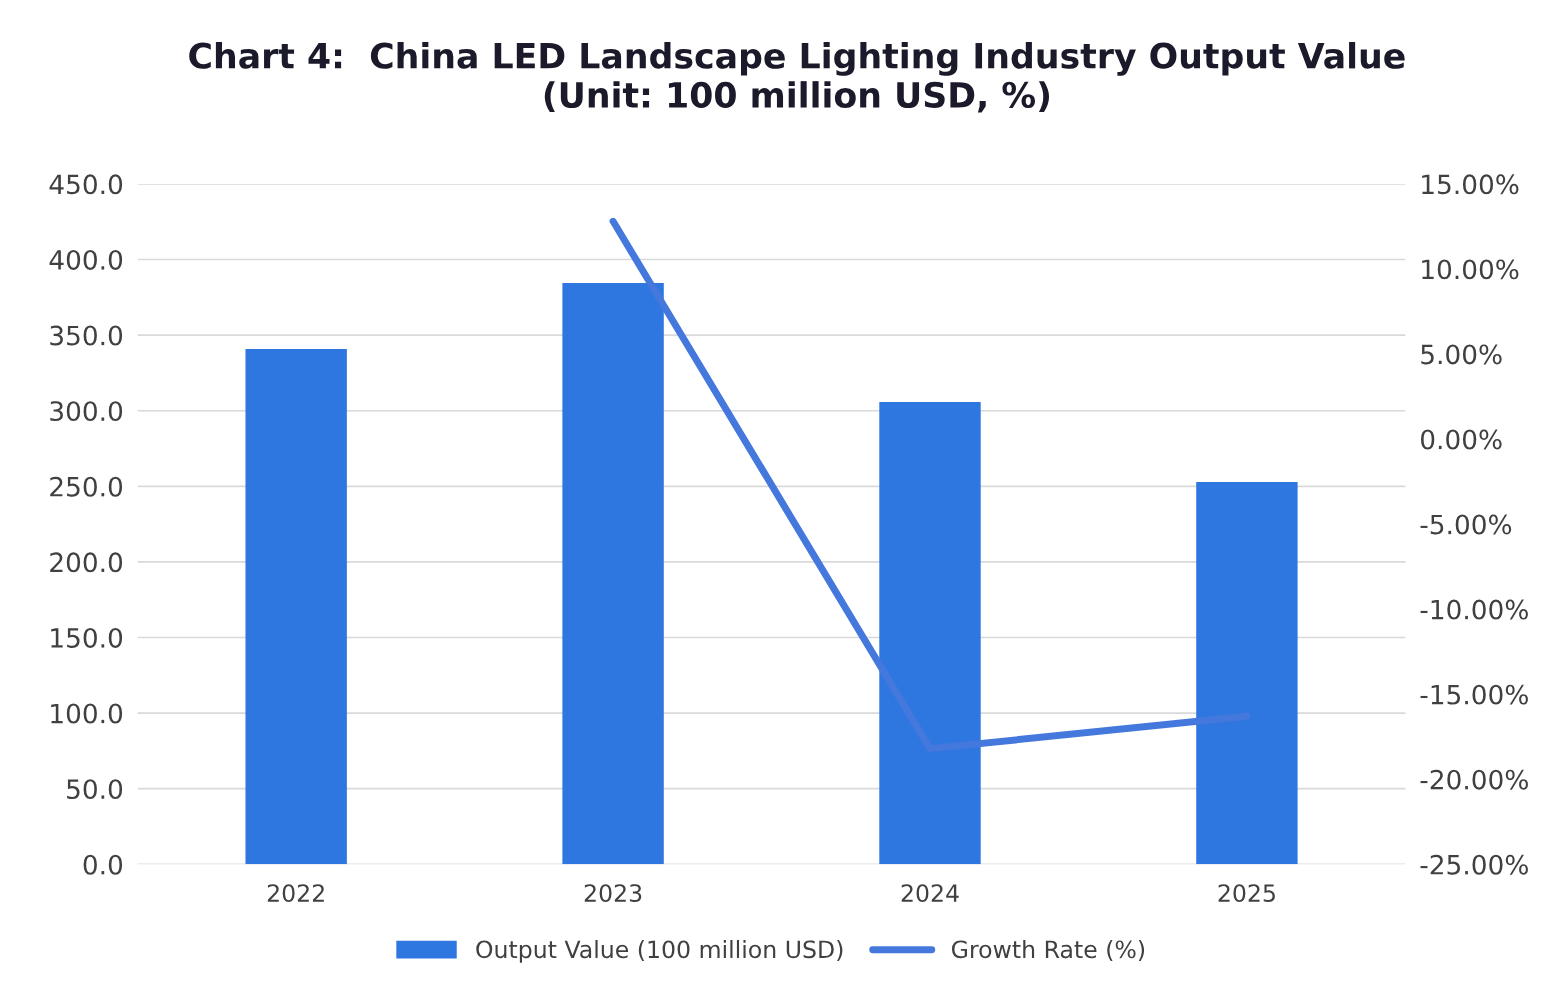  What do you see at coordinates (659, 951) in the screenshot?
I see `legend-label: Output Value (100 million USD)` at bounding box center [659, 951].